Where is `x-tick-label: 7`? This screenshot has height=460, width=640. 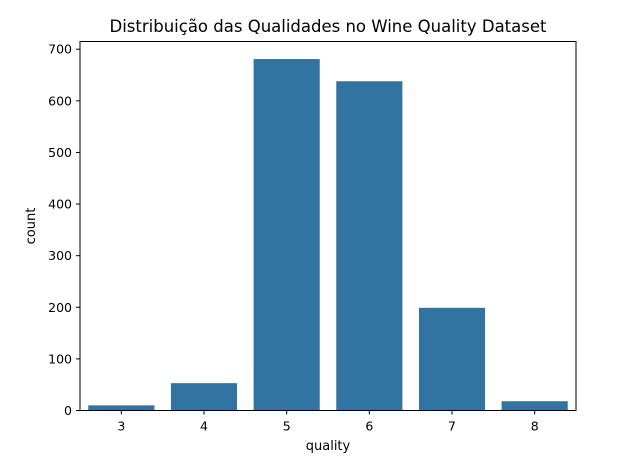
x-tick-label: 7 is located at coordinates (452, 426).